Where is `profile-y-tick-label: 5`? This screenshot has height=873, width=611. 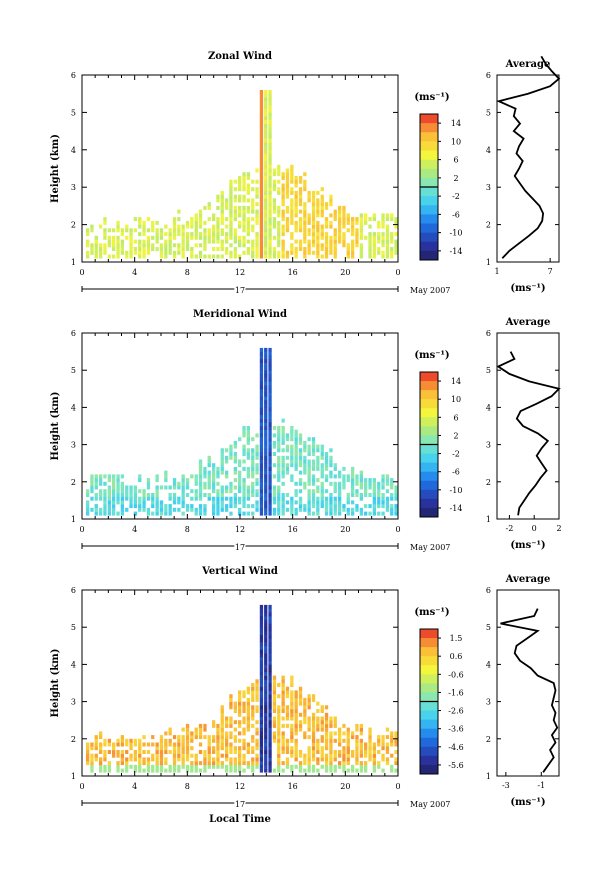
profile-y-tick-label: 5 is located at coordinates (488, 627).